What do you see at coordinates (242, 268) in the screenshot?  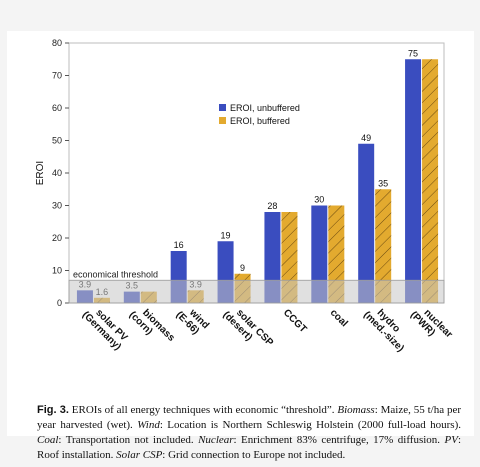 I see `data-label-buffered: 9` at bounding box center [242, 268].